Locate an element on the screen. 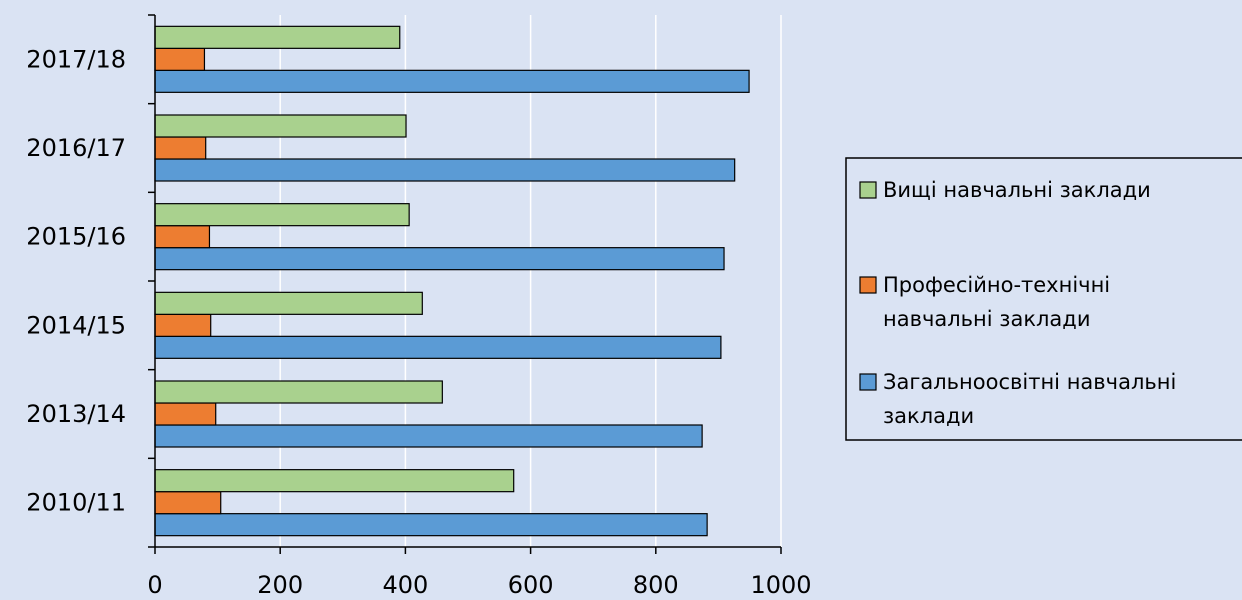  y-tick-label: 2017/18 is located at coordinates (76, 59).